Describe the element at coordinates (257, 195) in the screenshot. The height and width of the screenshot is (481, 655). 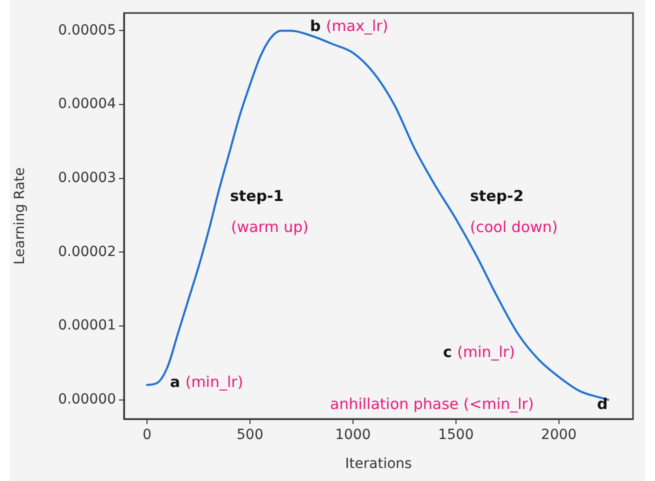
I see `annotation: step-1` at that location.